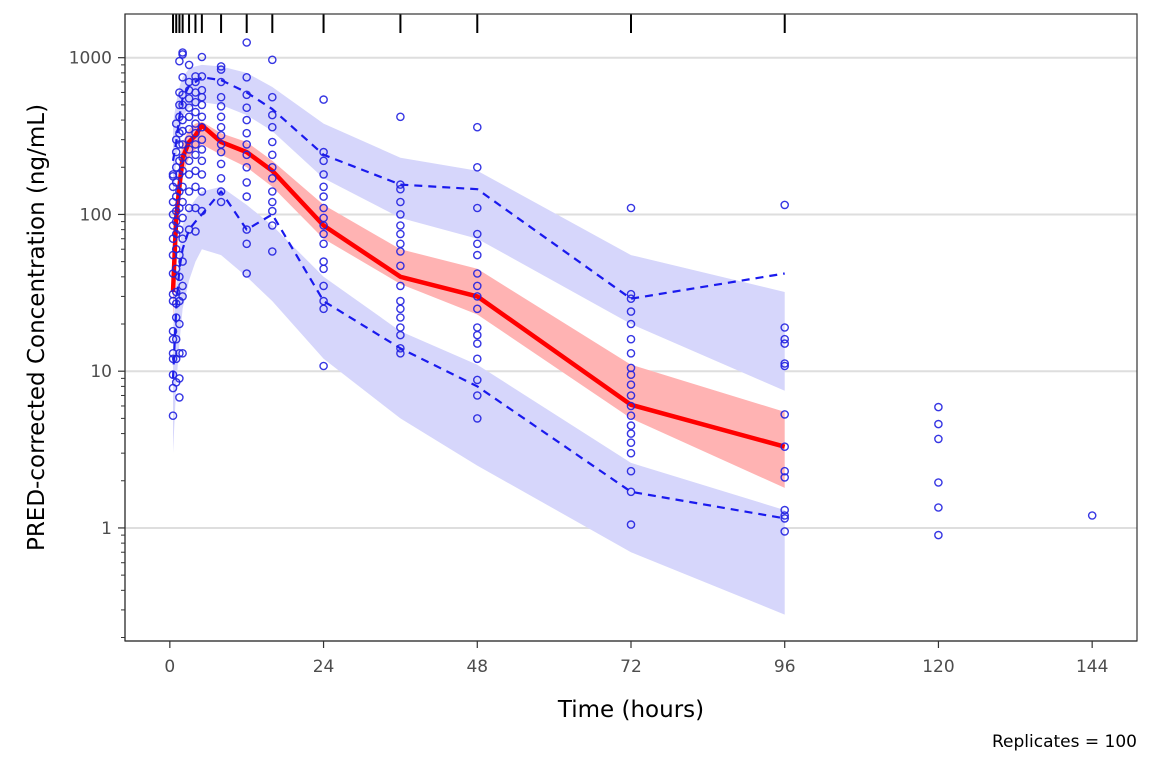 Image resolution: width=1152 pixels, height=768 pixels. What do you see at coordinates (785, 667) in the screenshot?
I see `x-tick-label: 96` at bounding box center [785, 667].